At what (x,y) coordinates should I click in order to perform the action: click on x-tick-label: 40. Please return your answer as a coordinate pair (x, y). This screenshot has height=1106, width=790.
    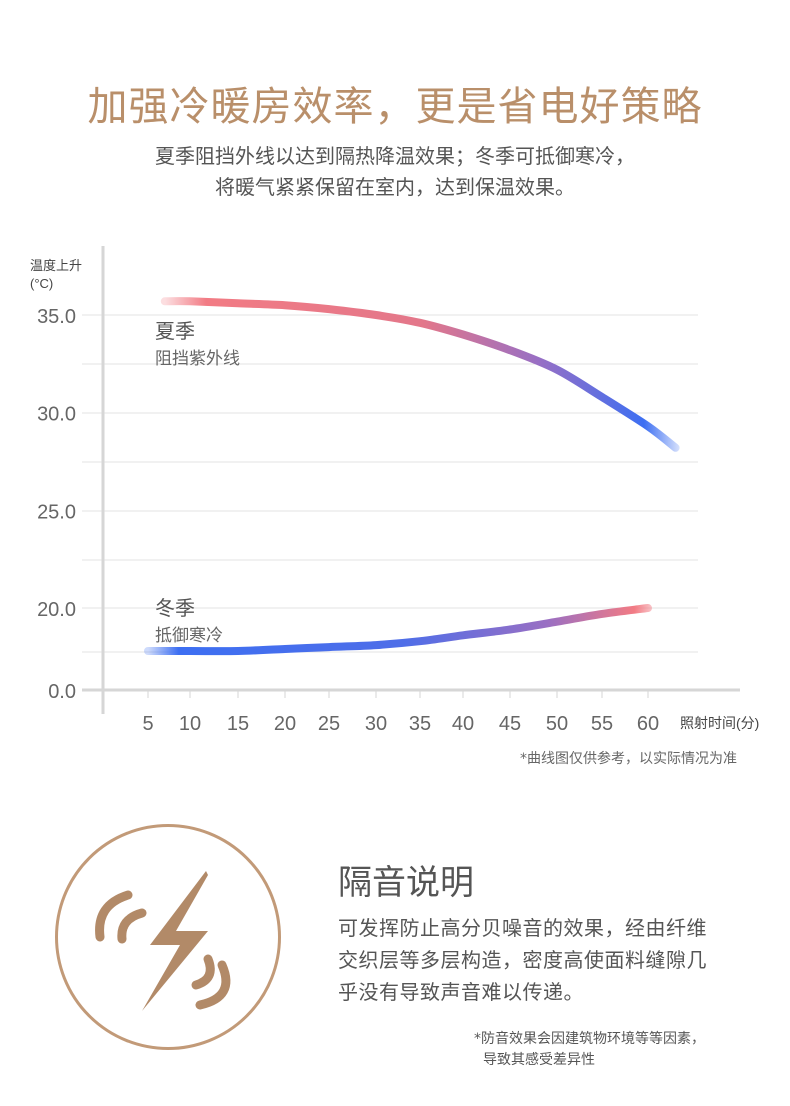
    Looking at the image, I should click on (463, 724).